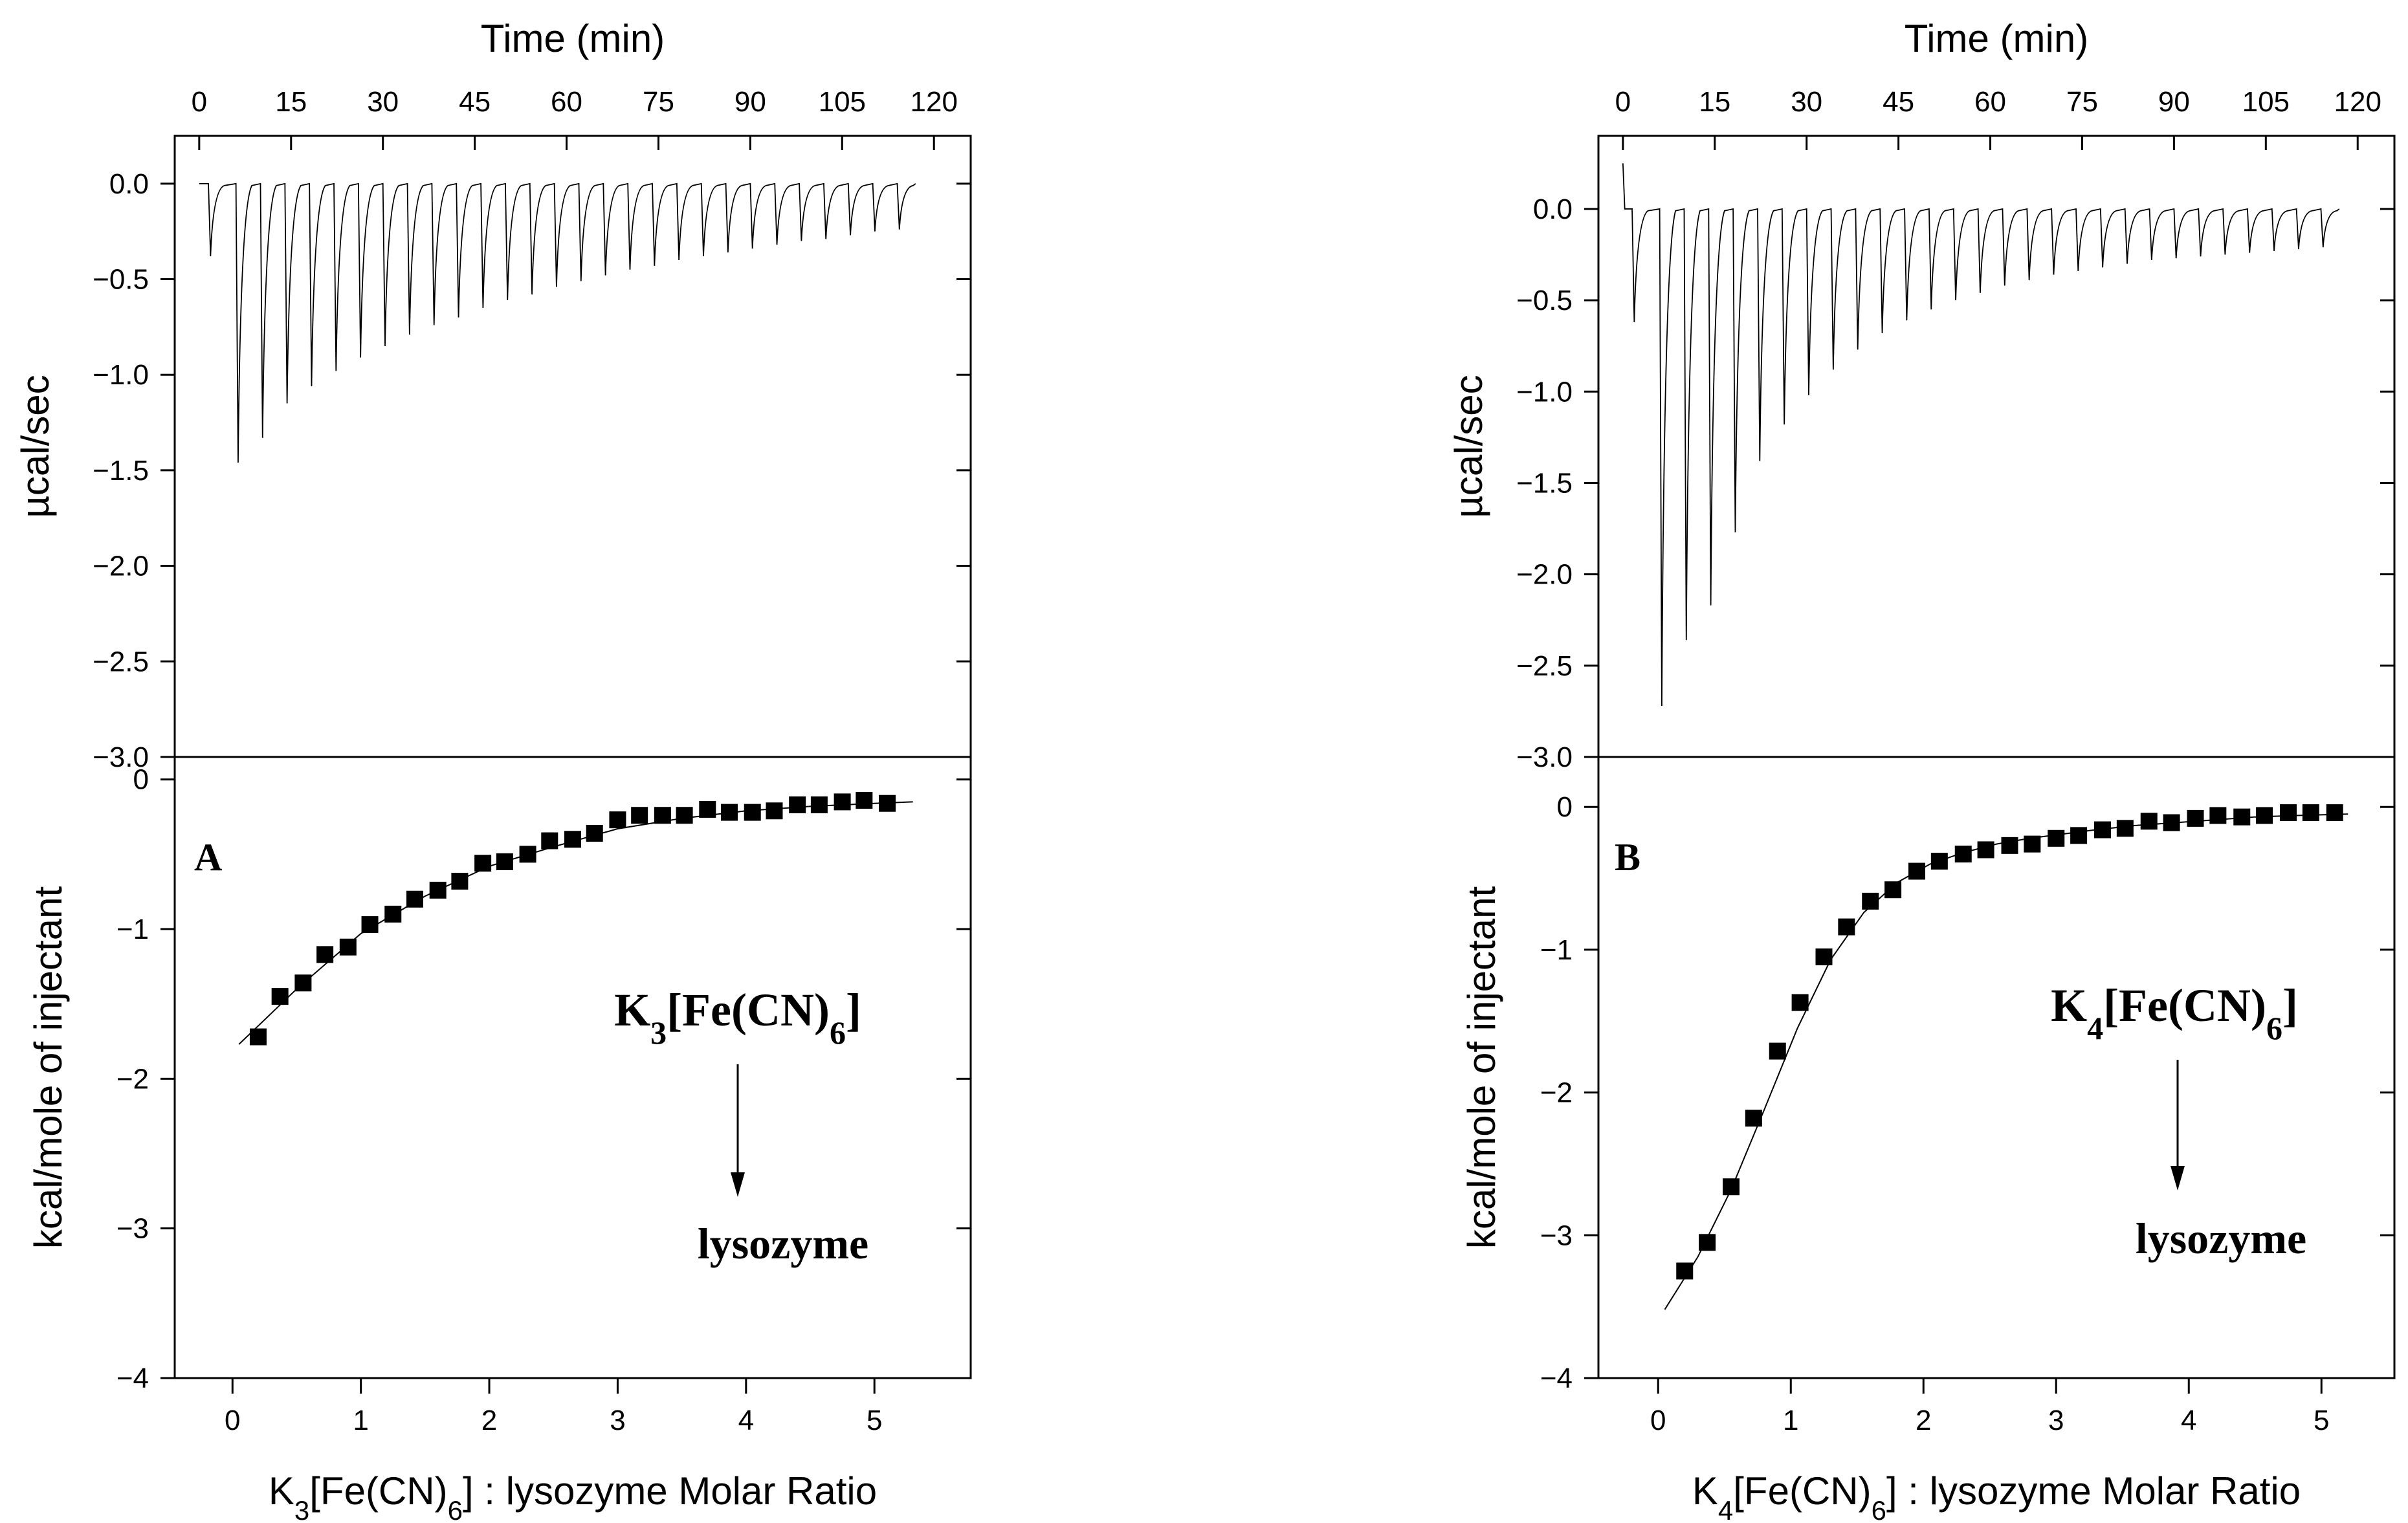  I want to click on panel-a-thermogram-trace, so click(557, 322).